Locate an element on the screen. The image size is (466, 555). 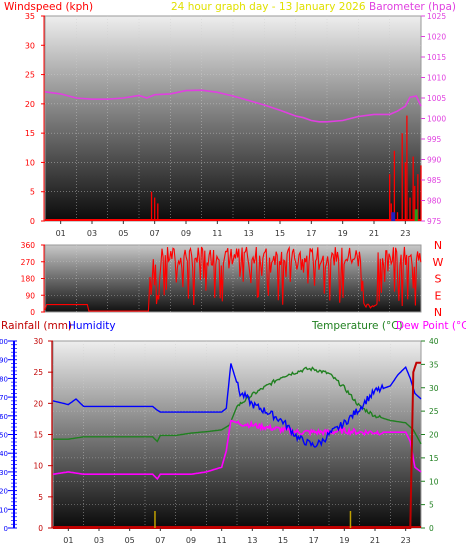
temp-tick-label: 15 is located at coordinates (434, 458).